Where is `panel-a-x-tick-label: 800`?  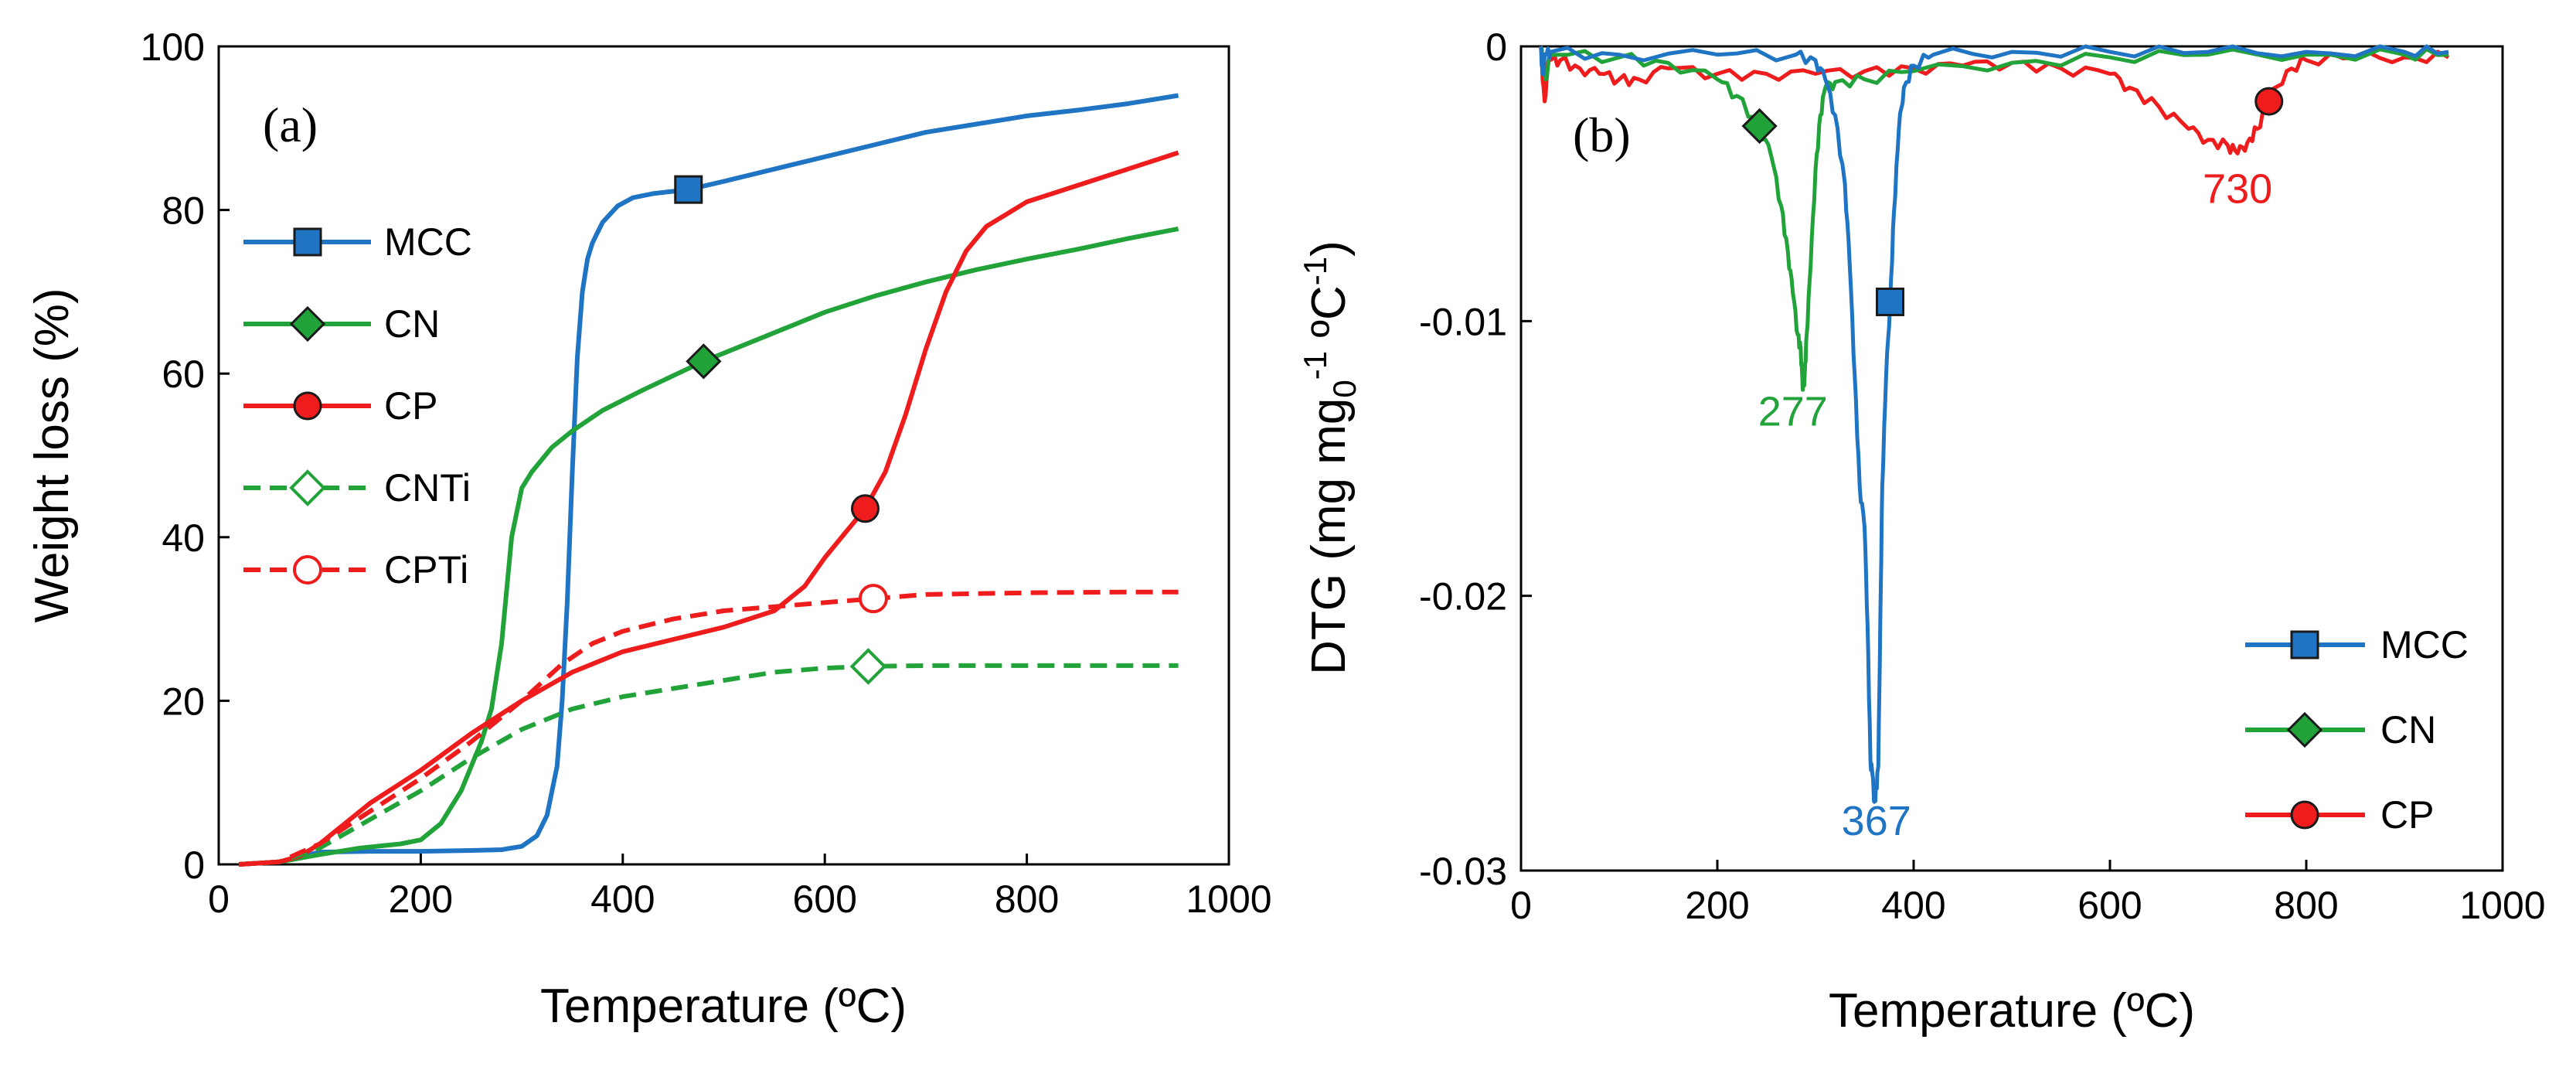
panel-a-x-tick-label: 800 is located at coordinates (1027, 899).